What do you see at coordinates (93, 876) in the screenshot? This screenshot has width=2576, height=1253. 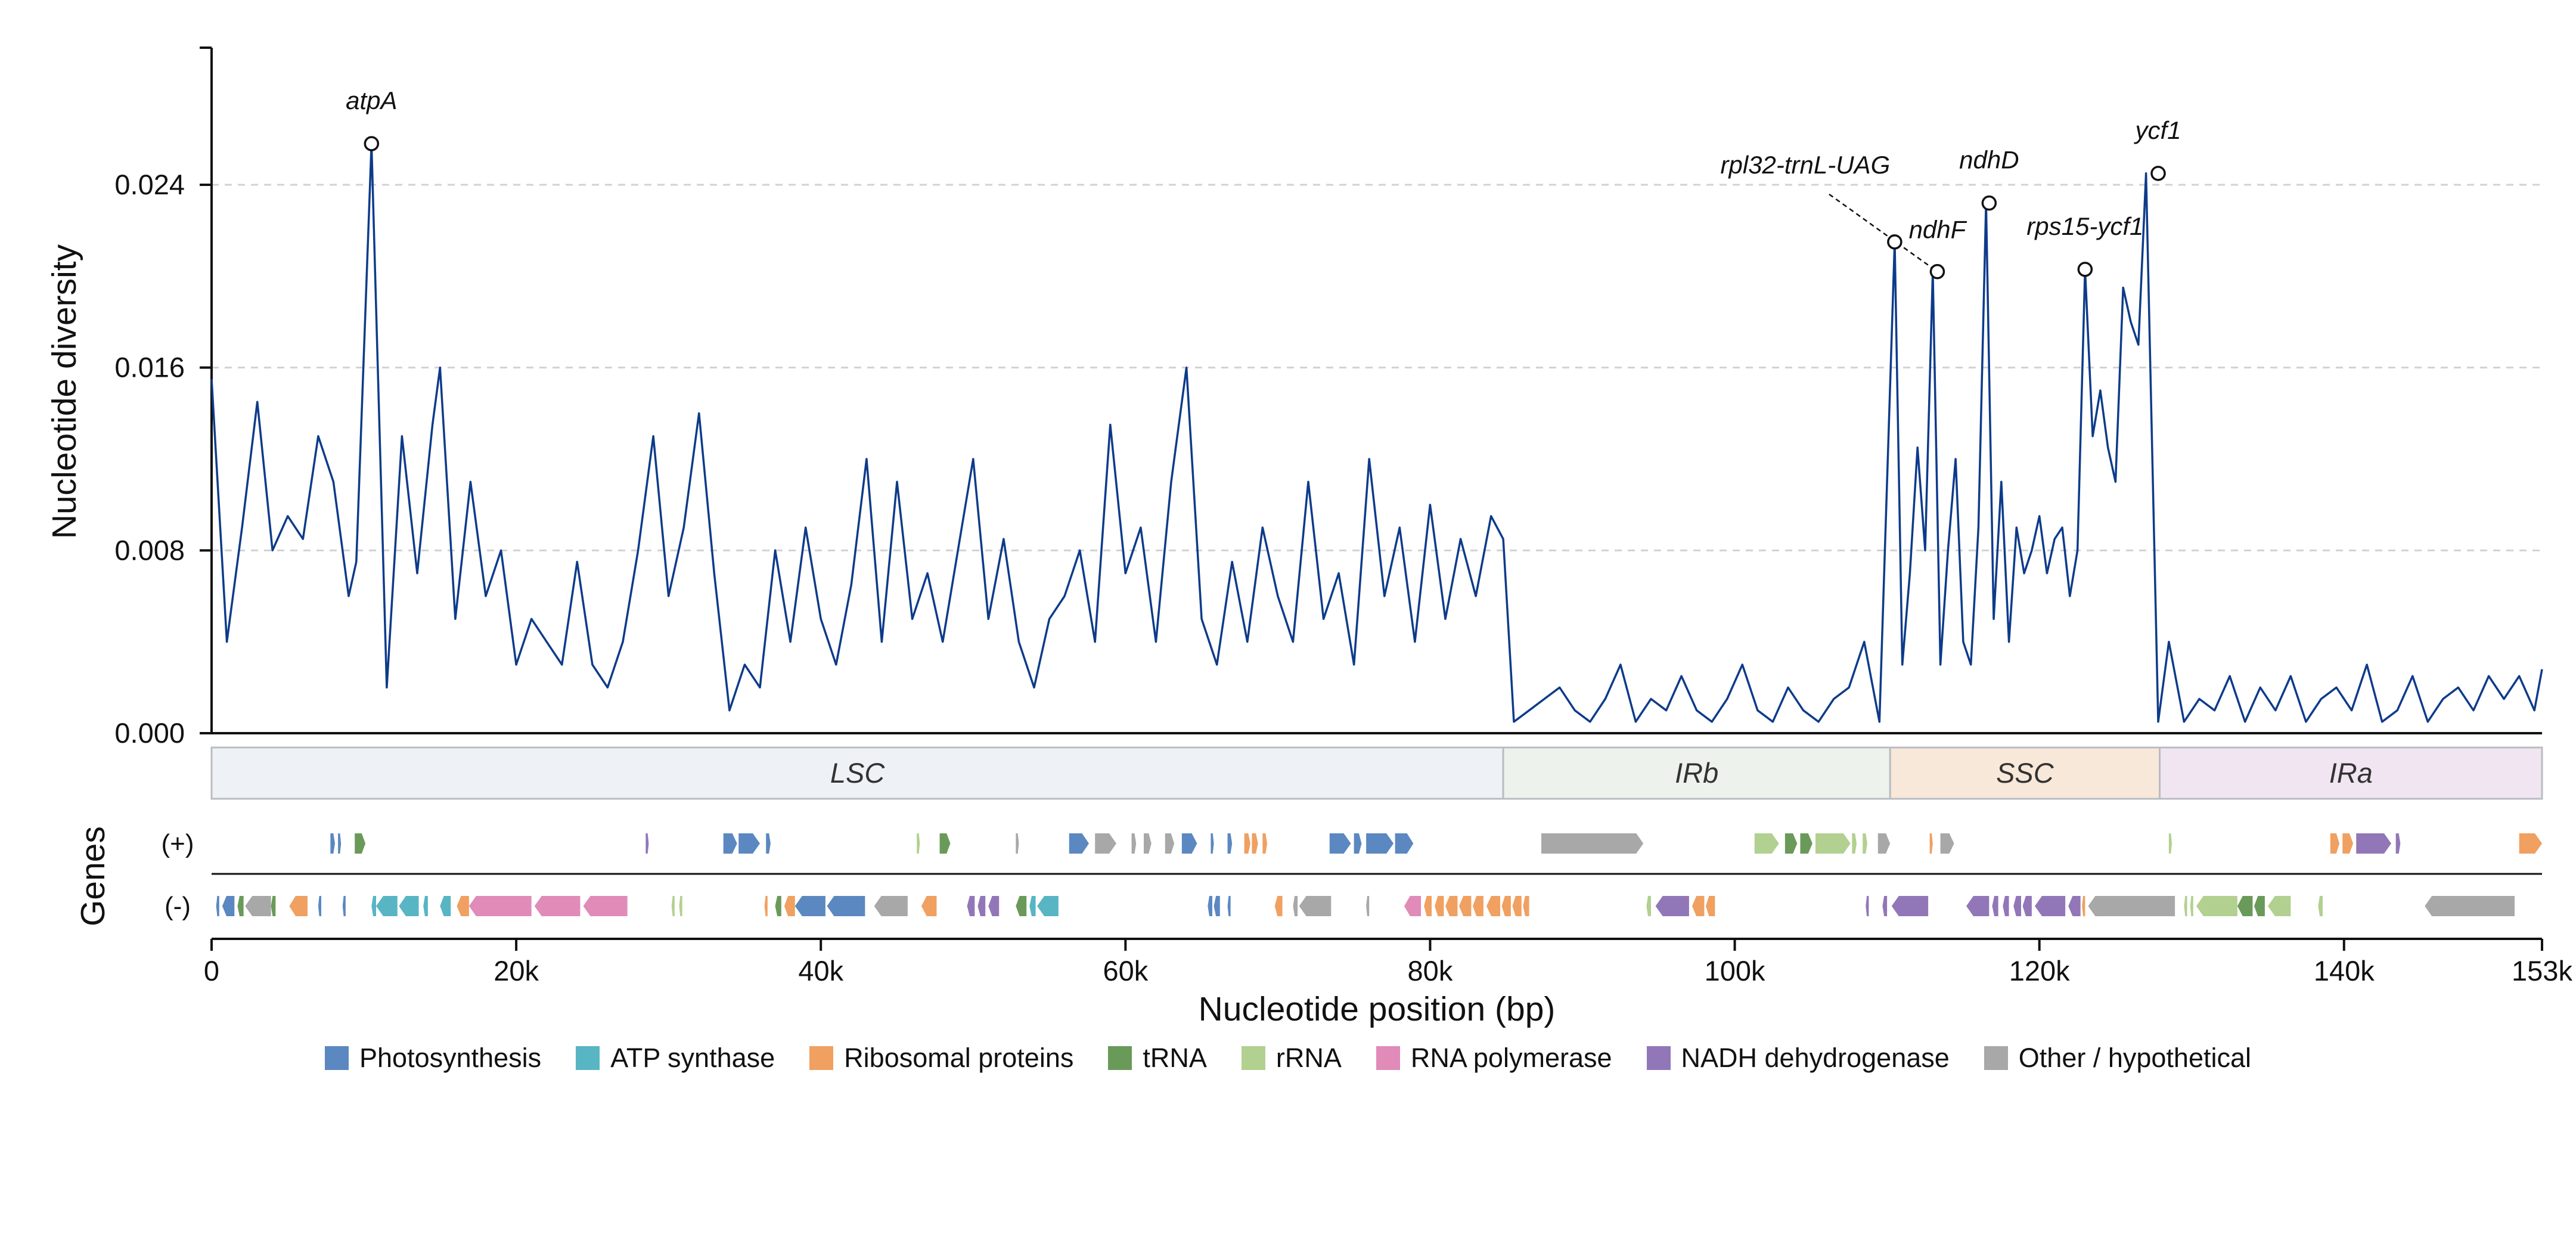 I see `genes-track-title: Genes` at bounding box center [93, 876].